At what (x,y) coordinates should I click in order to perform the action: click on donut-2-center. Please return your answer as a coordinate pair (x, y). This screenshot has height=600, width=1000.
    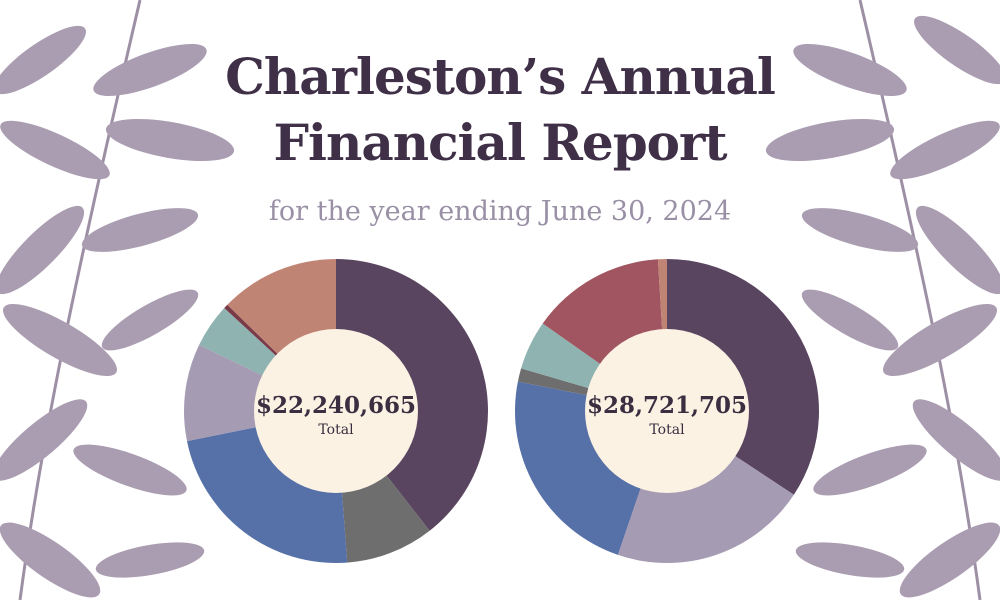
    Looking at the image, I should click on (667, 411).